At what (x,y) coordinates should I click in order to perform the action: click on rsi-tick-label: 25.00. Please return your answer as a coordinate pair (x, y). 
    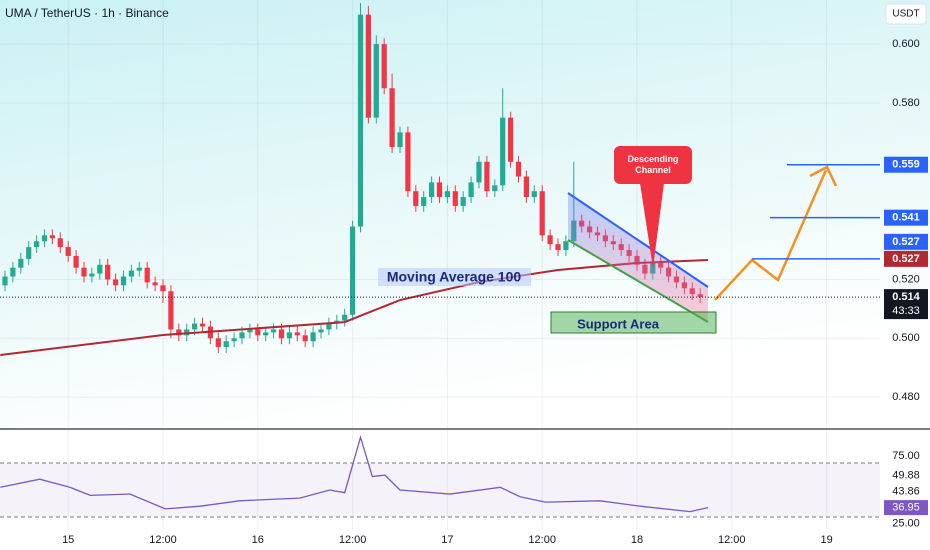
    Looking at the image, I should click on (906, 524).